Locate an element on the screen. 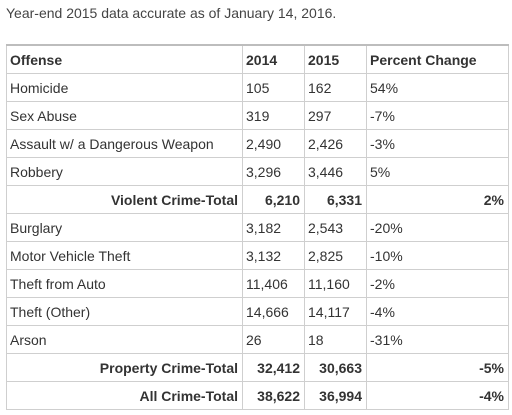  all-crime-total-row: All Crime-Total 38,622 36,994 -4% is located at coordinates (257, 395).